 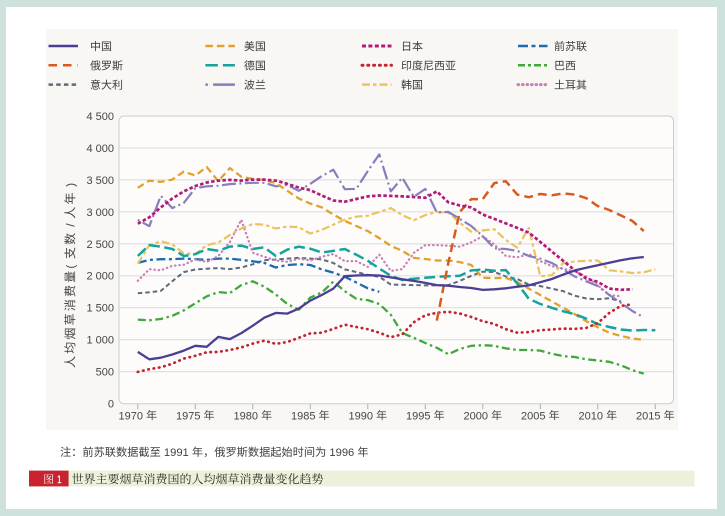 What do you see at coordinates (476, 416) in the screenshot?
I see `svg-text: 2000` at bounding box center [476, 416].